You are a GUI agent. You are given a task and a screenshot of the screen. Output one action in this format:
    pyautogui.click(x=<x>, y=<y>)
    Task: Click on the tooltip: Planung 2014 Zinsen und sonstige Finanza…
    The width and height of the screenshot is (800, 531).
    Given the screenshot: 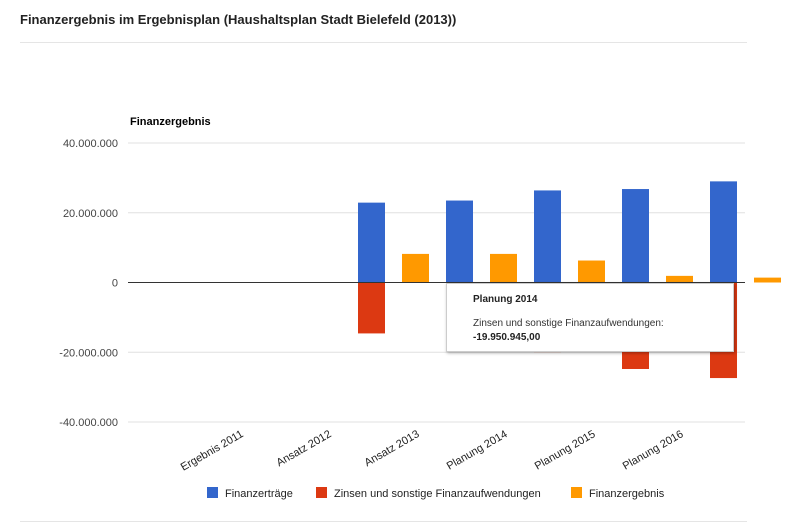 What is the action you would take?
    pyautogui.click(x=590, y=317)
    